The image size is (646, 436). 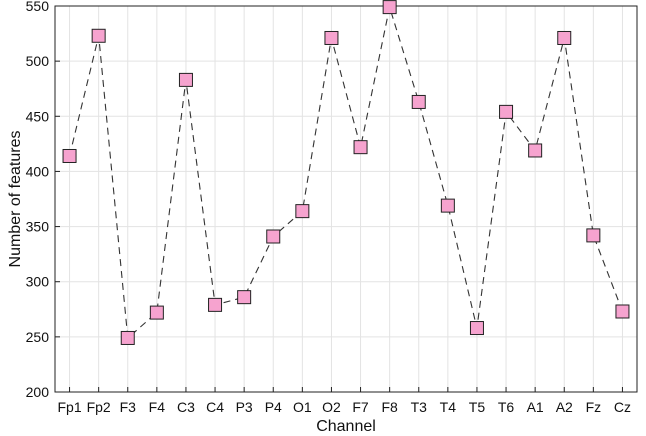 I want to click on y-tick-label: 550, so click(x=38, y=7).